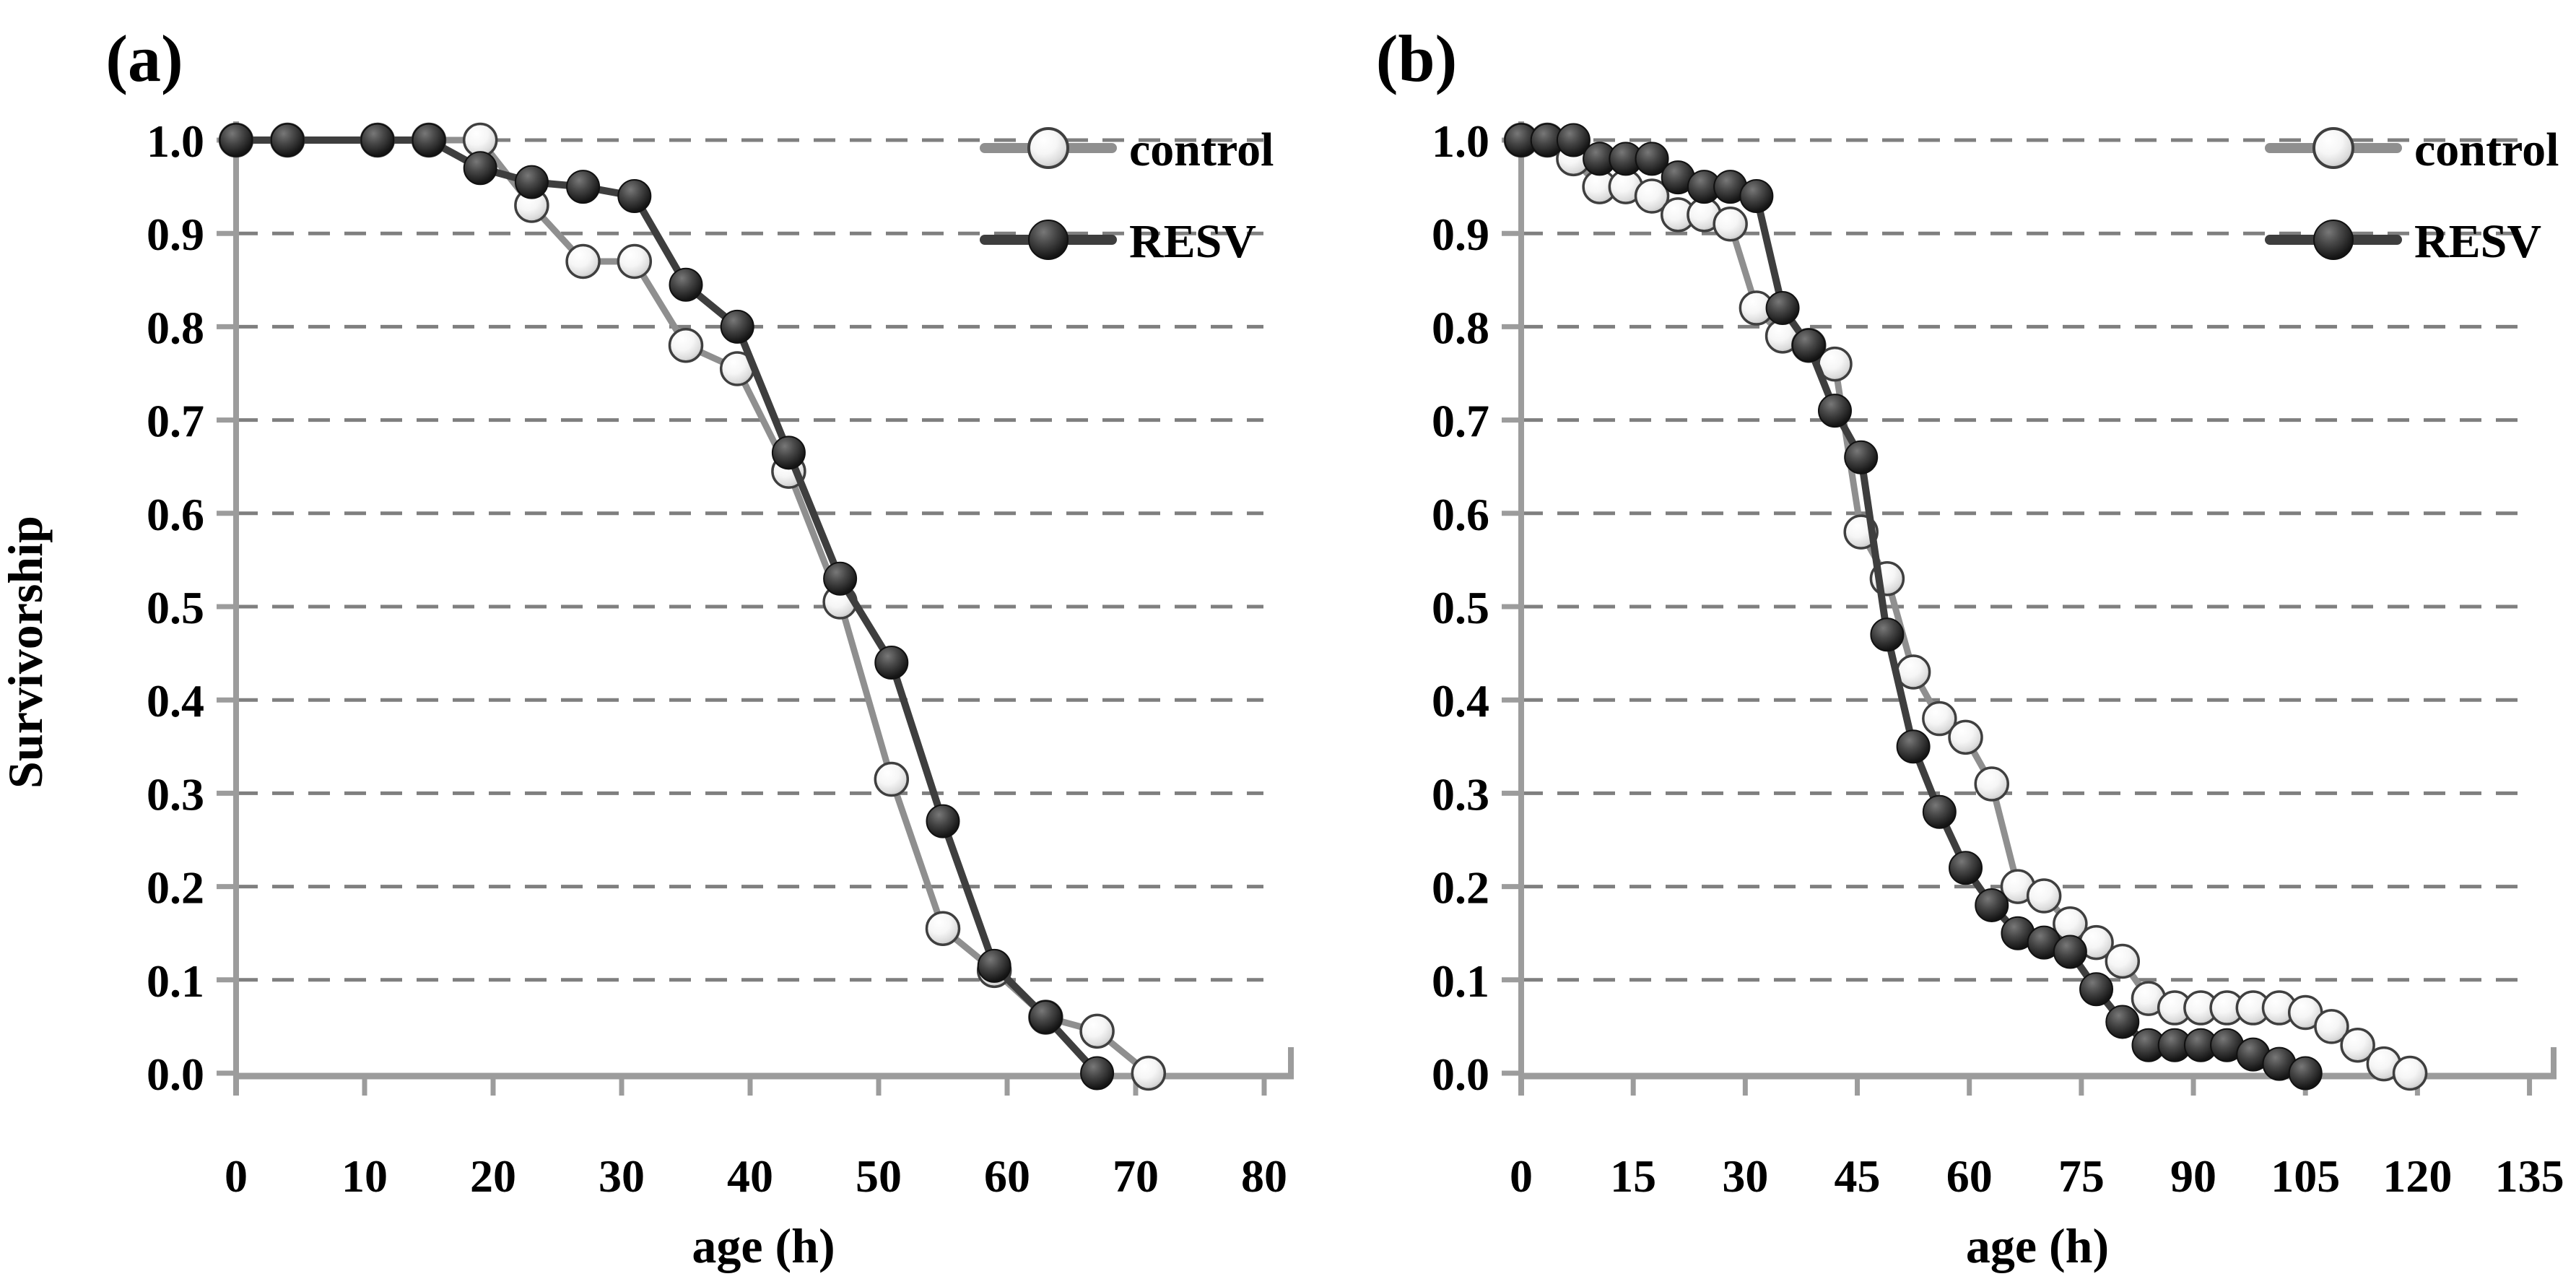 The width and height of the screenshot is (2576, 1279). Describe the element at coordinates (1745, 1176) in the screenshot. I see `x-tick-label: 30` at that location.